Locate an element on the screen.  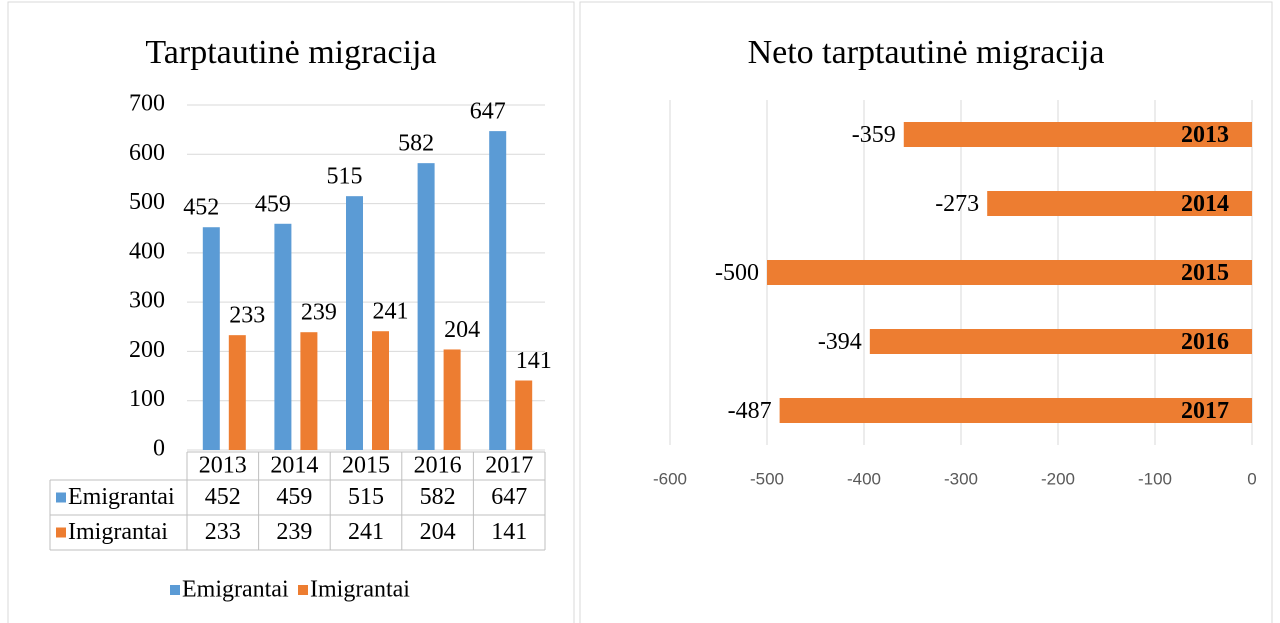
table-cell: 241 is located at coordinates (366, 532).